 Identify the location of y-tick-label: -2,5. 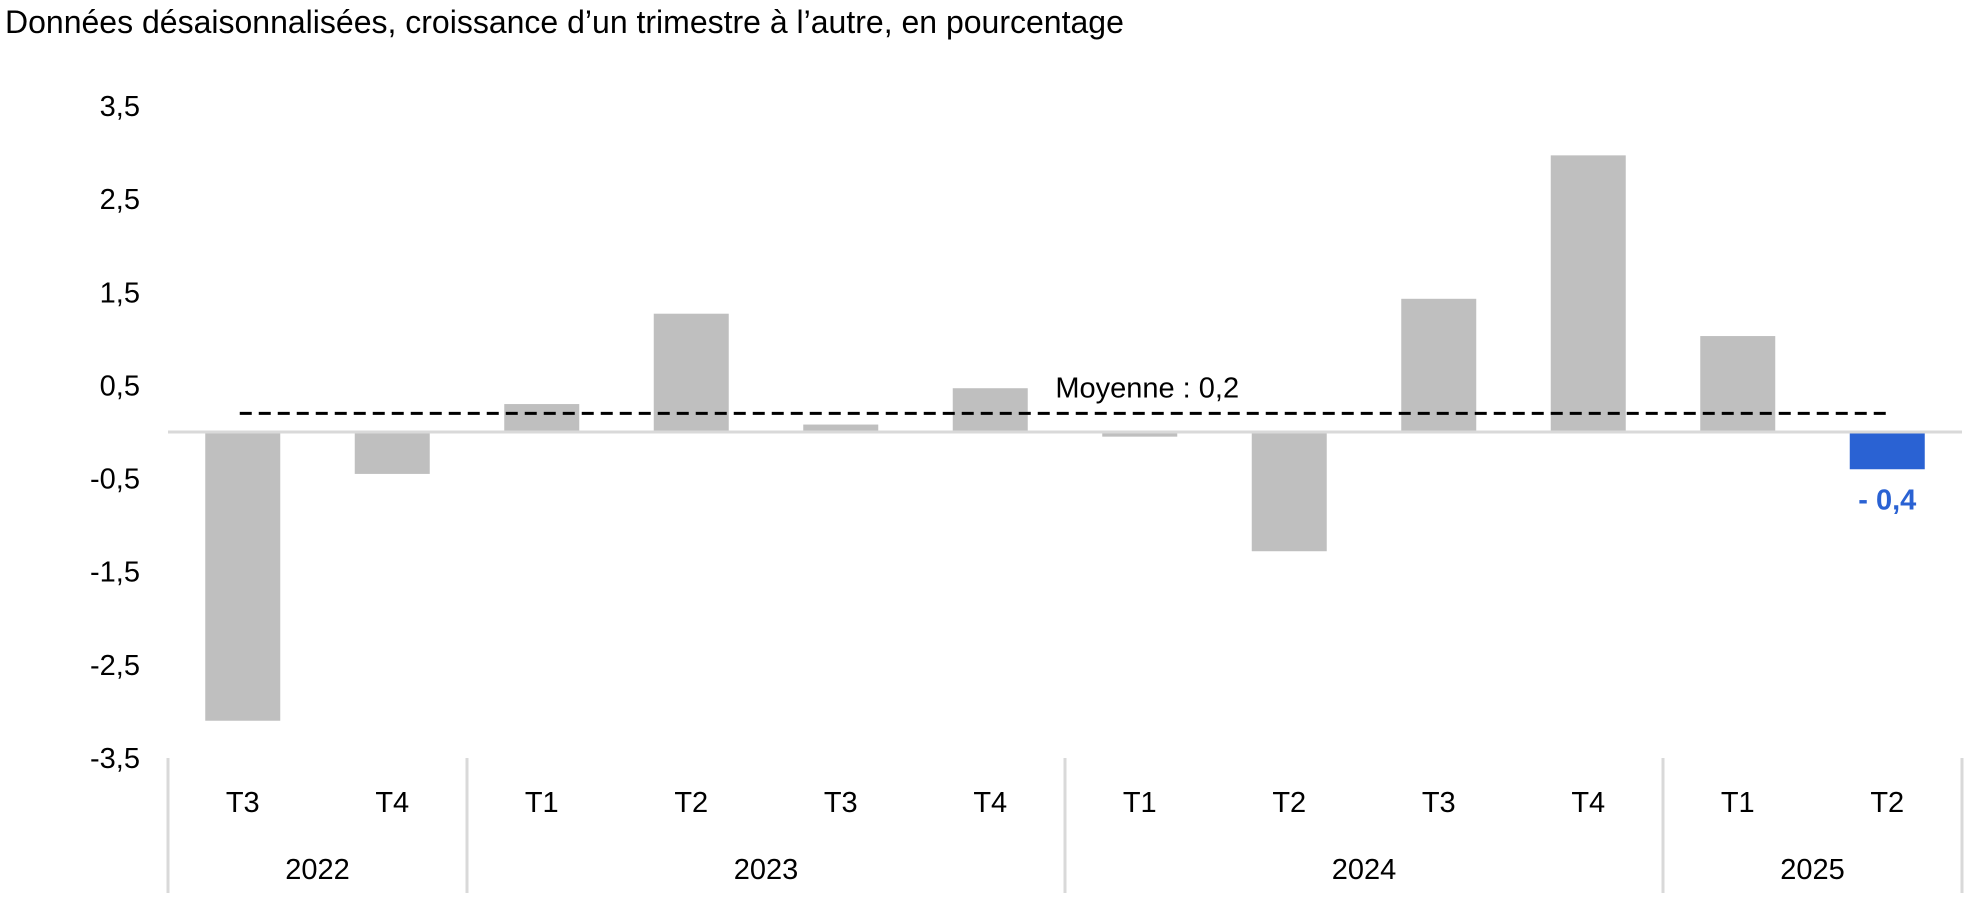
(115, 666).